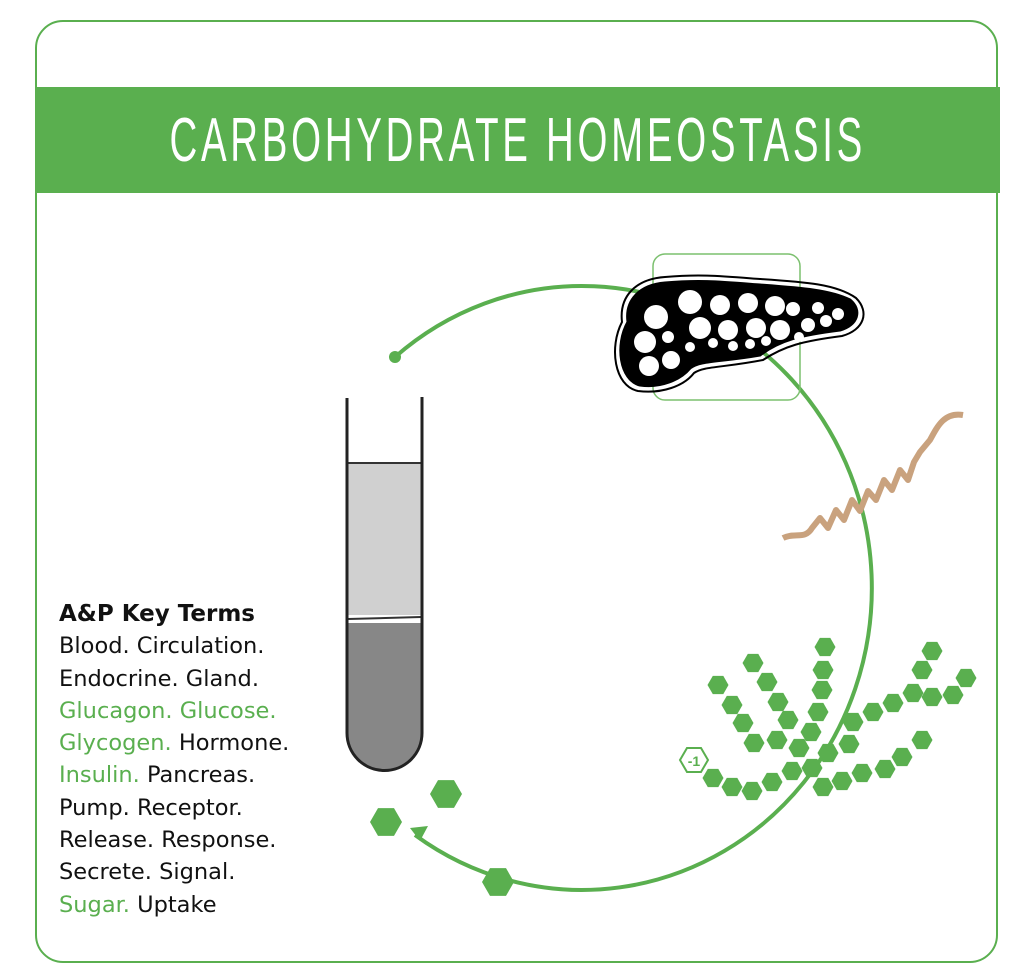 The height and width of the screenshot is (979, 1024). What do you see at coordinates (116, 710) in the screenshot?
I see `key-term: Glucagon.` at bounding box center [116, 710].